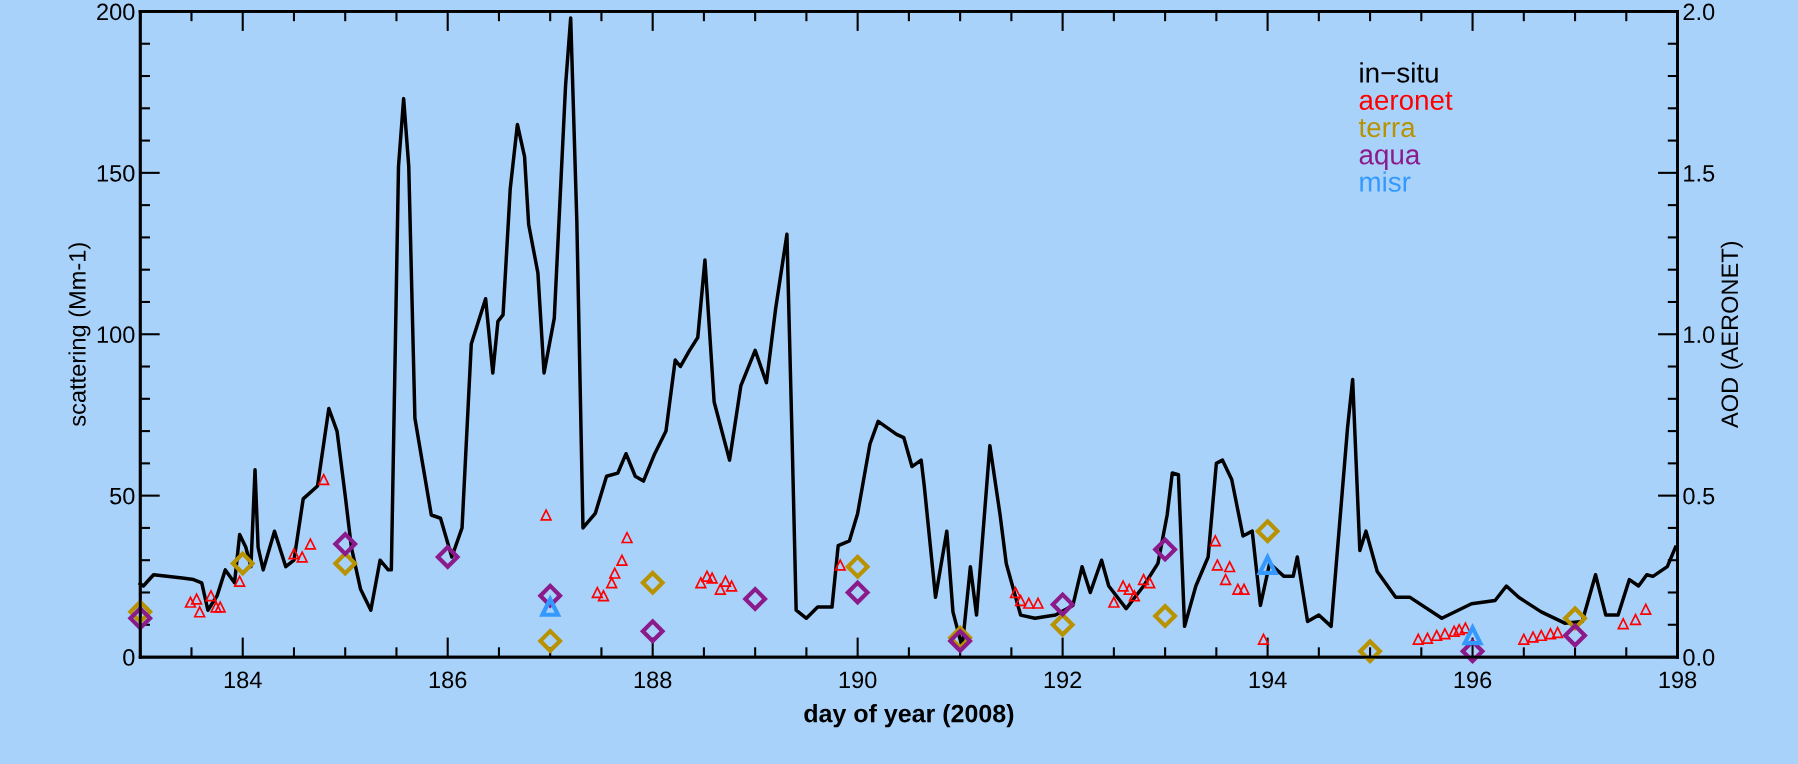  What do you see at coordinates (1390, 160) in the screenshot?
I see `text: aqua` at bounding box center [1390, 160].